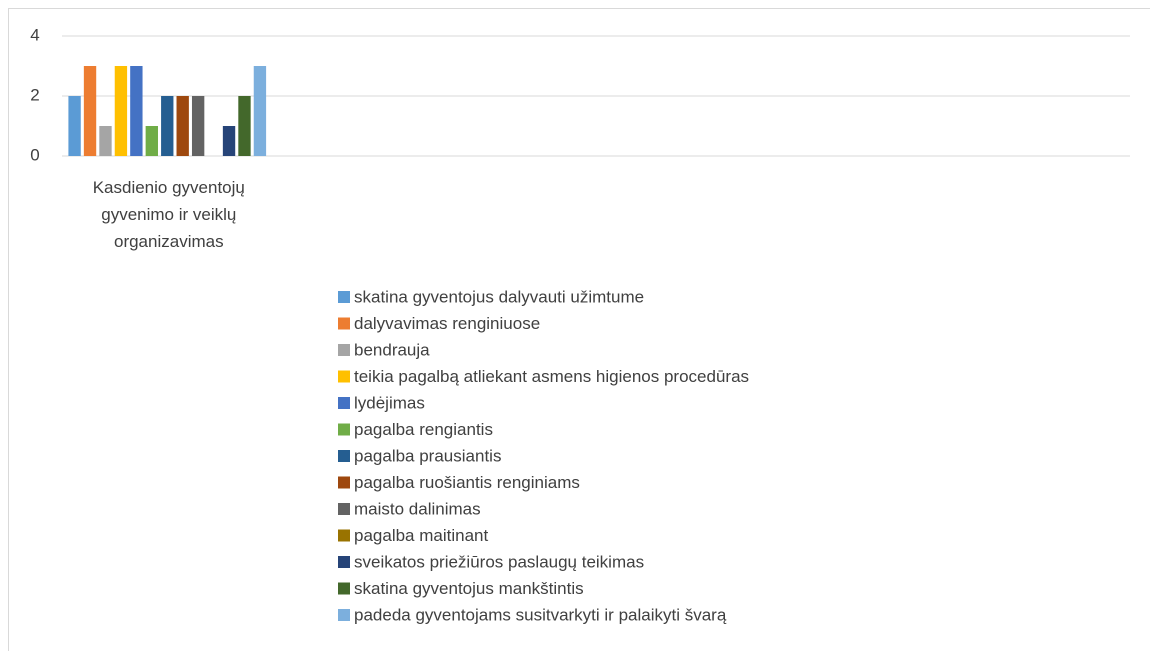 Image resolution: width=1150 pixels, height=651 pixels. Describe the element at coordinates (392, 349) in the screenshot. I see `legend-label: bendrauja` at that location.